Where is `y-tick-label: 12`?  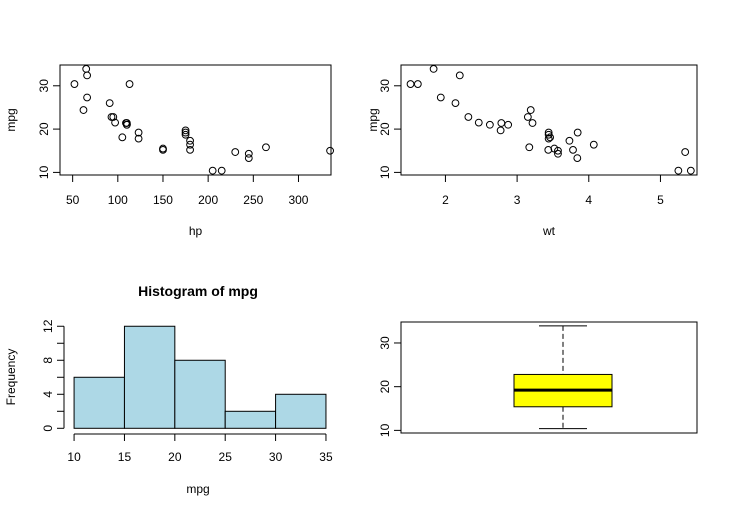
y-tick-label: 12 is located at coordinates (48, 326).